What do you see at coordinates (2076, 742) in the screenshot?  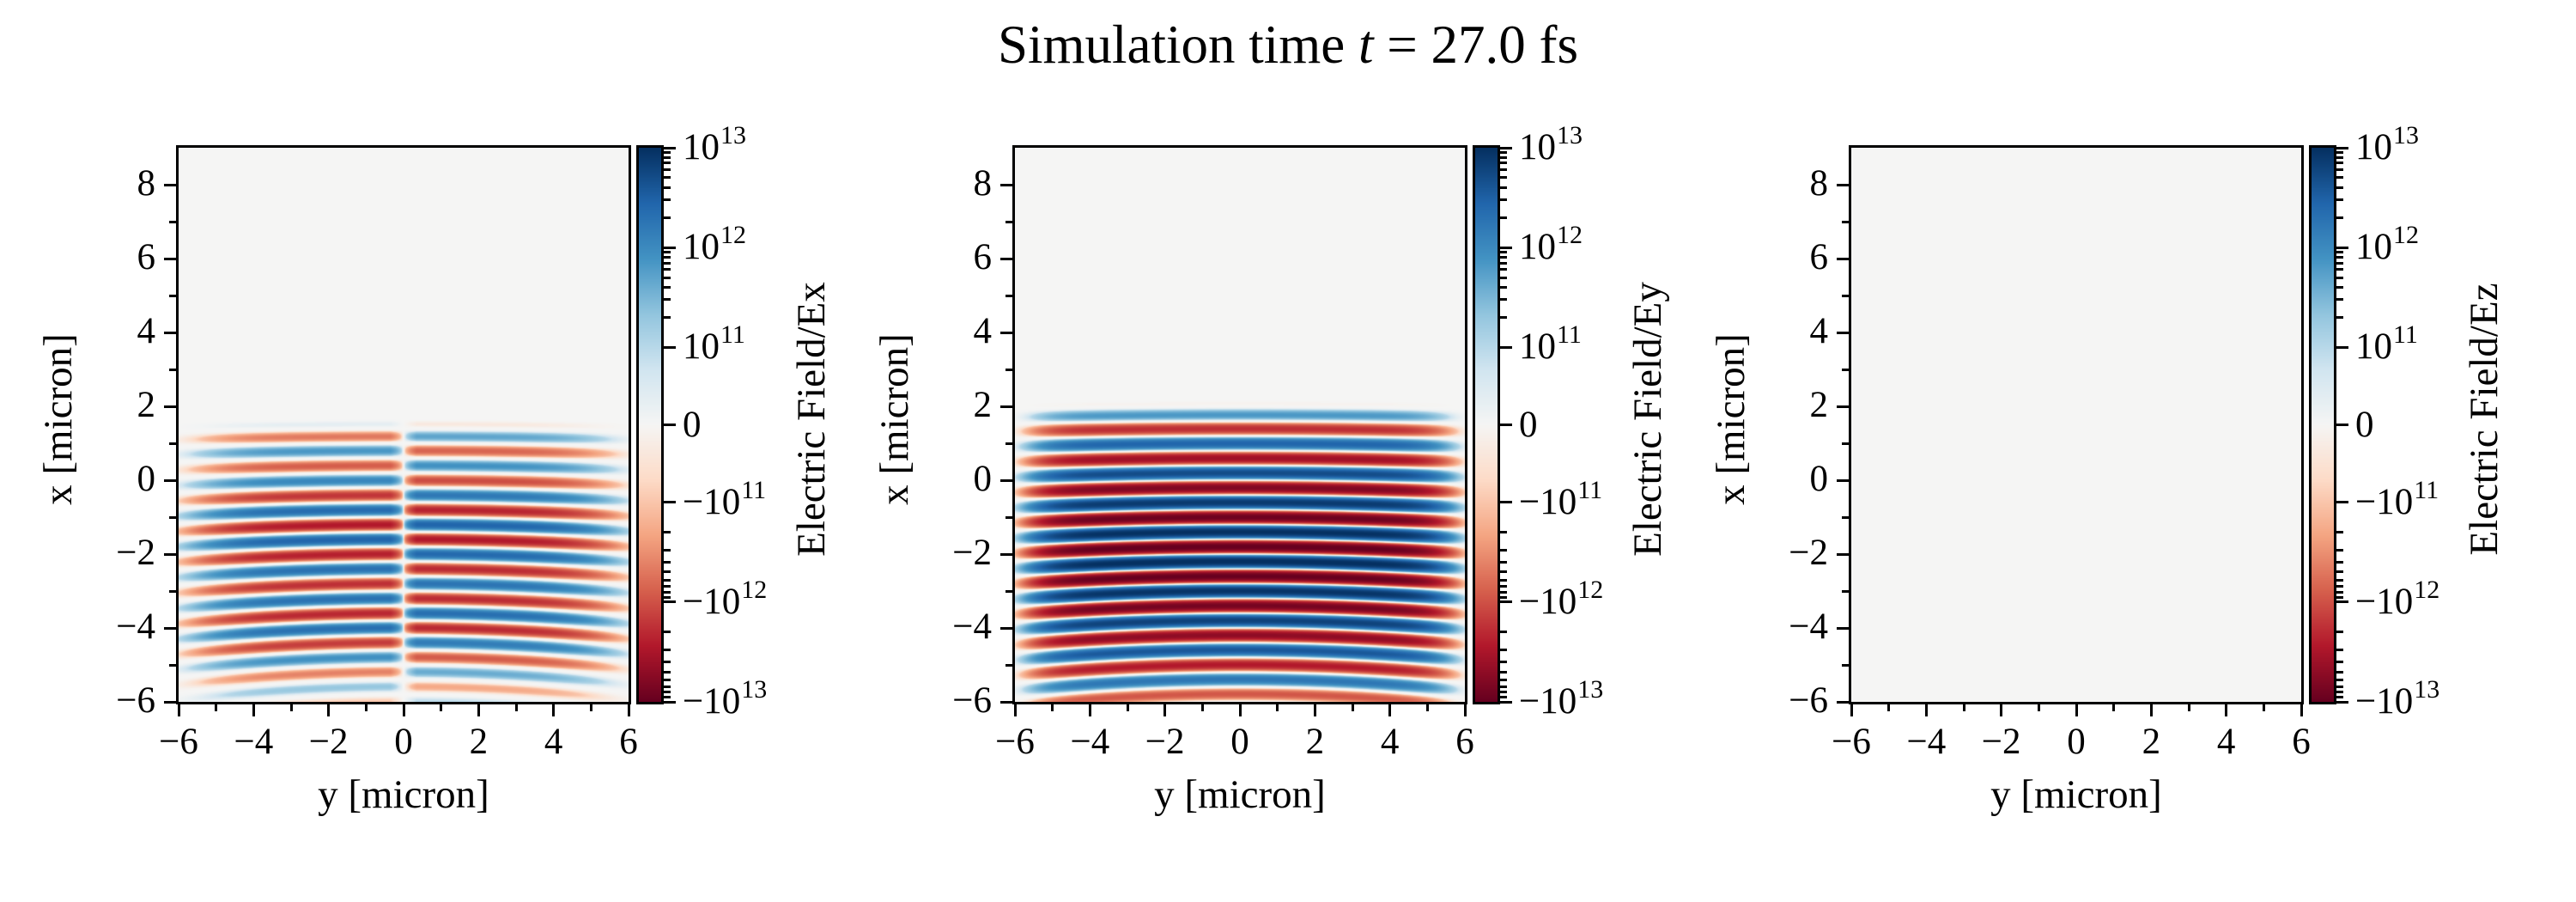 I see `x-tick-label: 0` at bounding box center [2076, 742].